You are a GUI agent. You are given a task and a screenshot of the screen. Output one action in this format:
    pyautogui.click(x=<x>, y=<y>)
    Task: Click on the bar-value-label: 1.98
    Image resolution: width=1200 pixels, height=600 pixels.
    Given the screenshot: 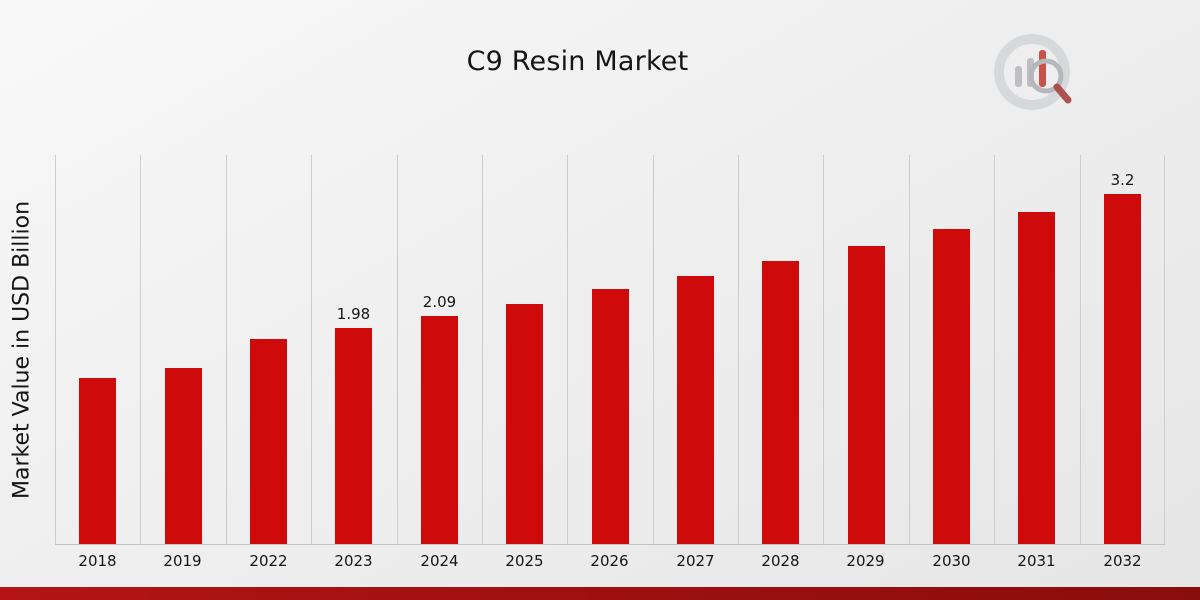 What is the action you would take?
    pyautogui.click(x=353, y=314)
    